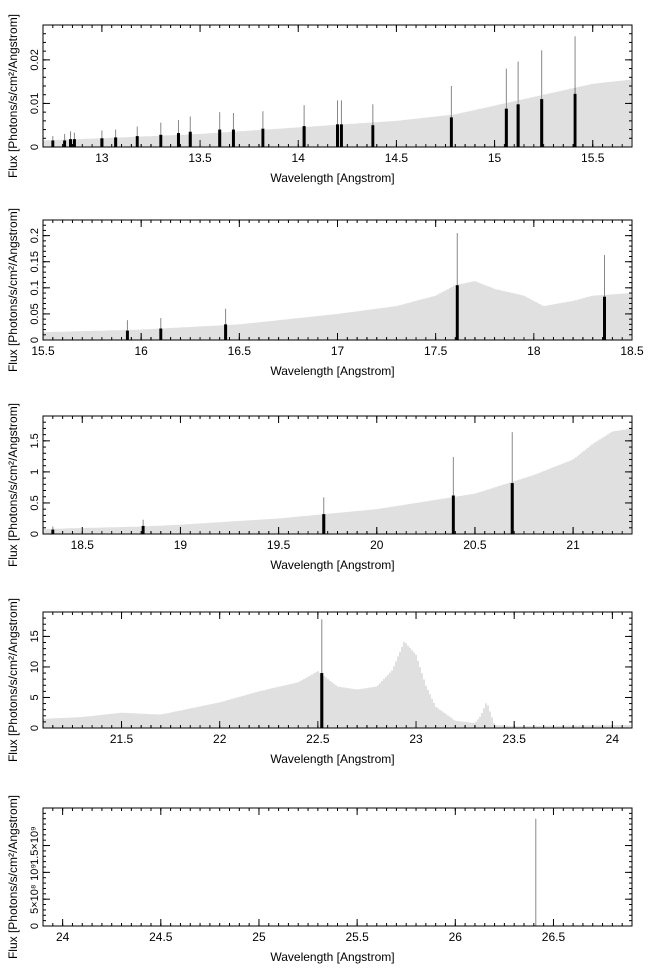 The width and height of the screenshot is (653, 972). Describe the element at coordinates (181, 545) in the screenshot. I see `x-tick-label: 19` at that location.